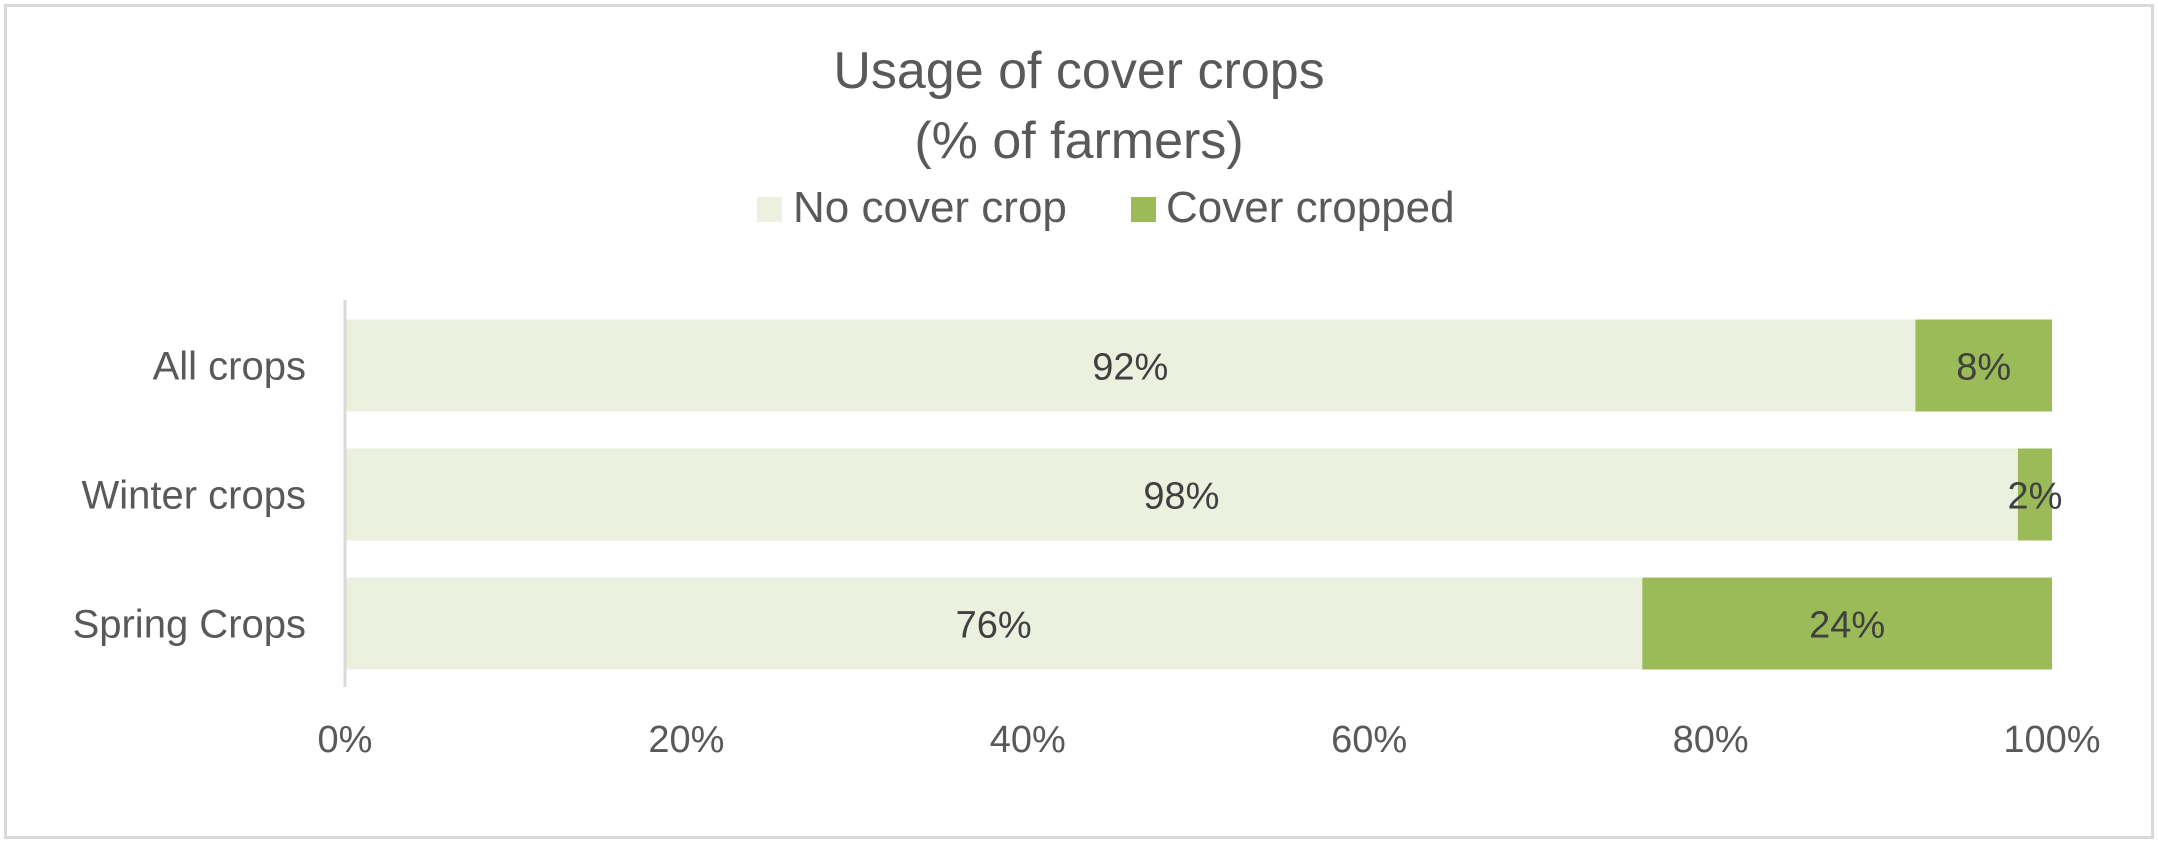 This screenshot has width=2158, height=843. Describe the element at coordinates (194, 496) in the screenshot. I see `category-label-2: Winter crops` at that location.